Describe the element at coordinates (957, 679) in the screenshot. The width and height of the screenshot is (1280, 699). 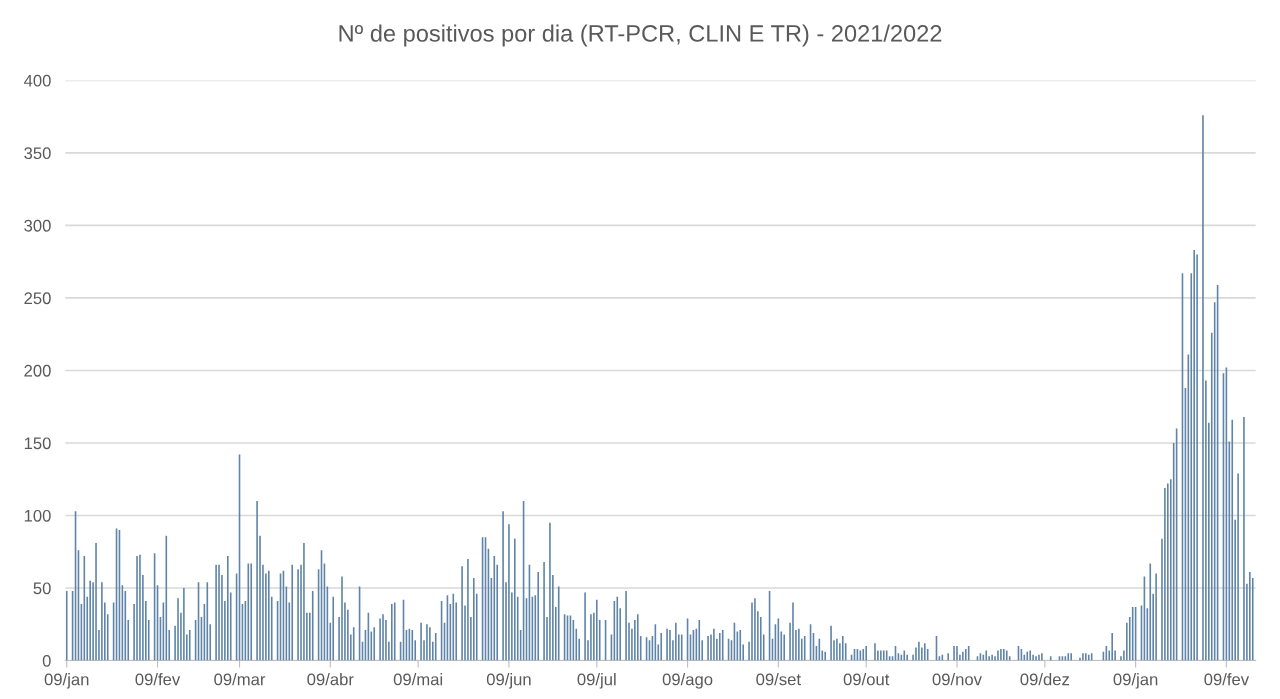
I see `x-tick-label: 09/nov` at that location.